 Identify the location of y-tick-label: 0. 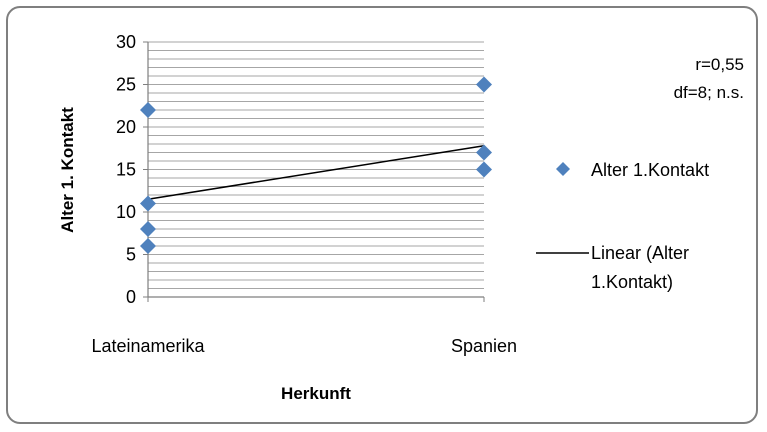
(131, 297).